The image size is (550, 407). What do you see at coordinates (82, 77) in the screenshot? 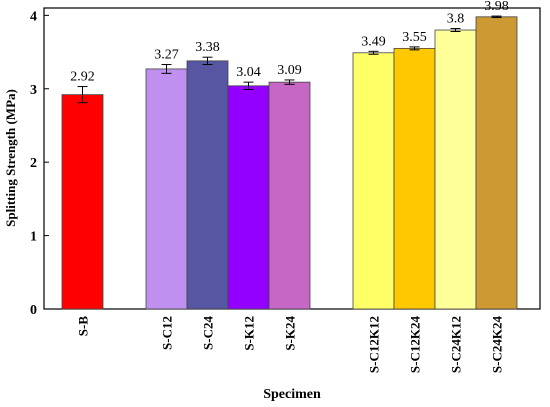
I see `value-label-S-B: 2.92` at bounding box center [82, 77].